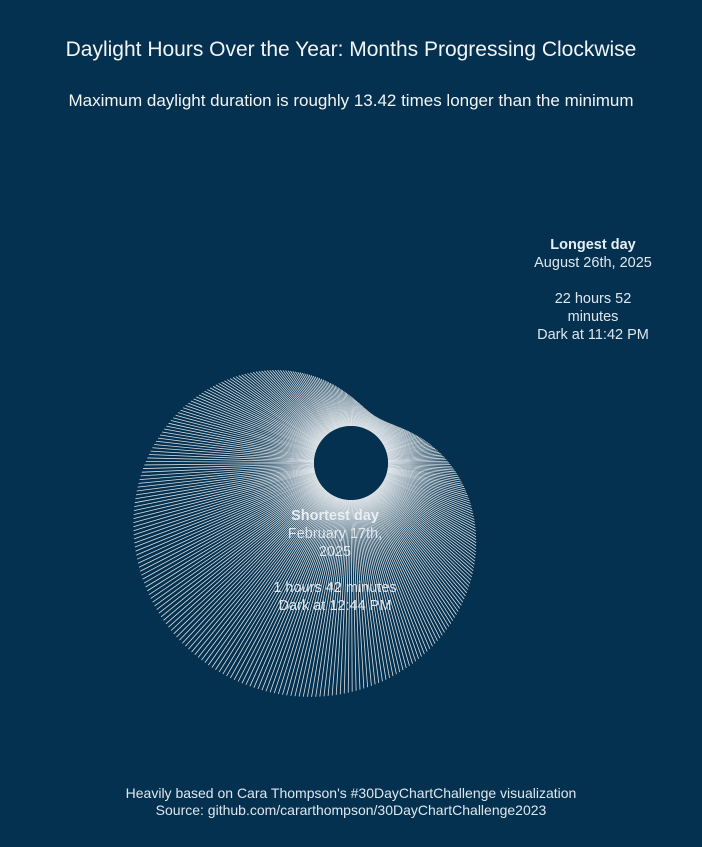 This screenshot has height=847, width=702. I want to click on shortest-day-dark: Dark at 12:44 PM, so click(335, 606).